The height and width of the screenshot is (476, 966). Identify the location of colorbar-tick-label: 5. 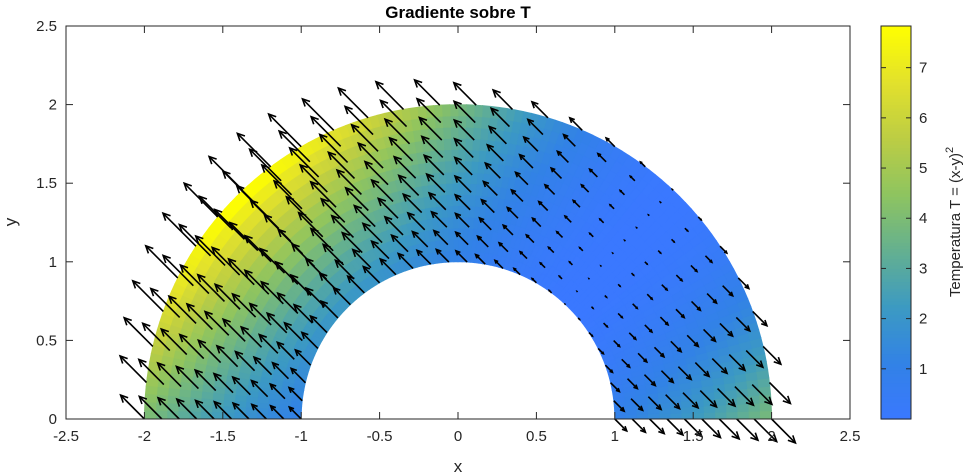
(923, 168).